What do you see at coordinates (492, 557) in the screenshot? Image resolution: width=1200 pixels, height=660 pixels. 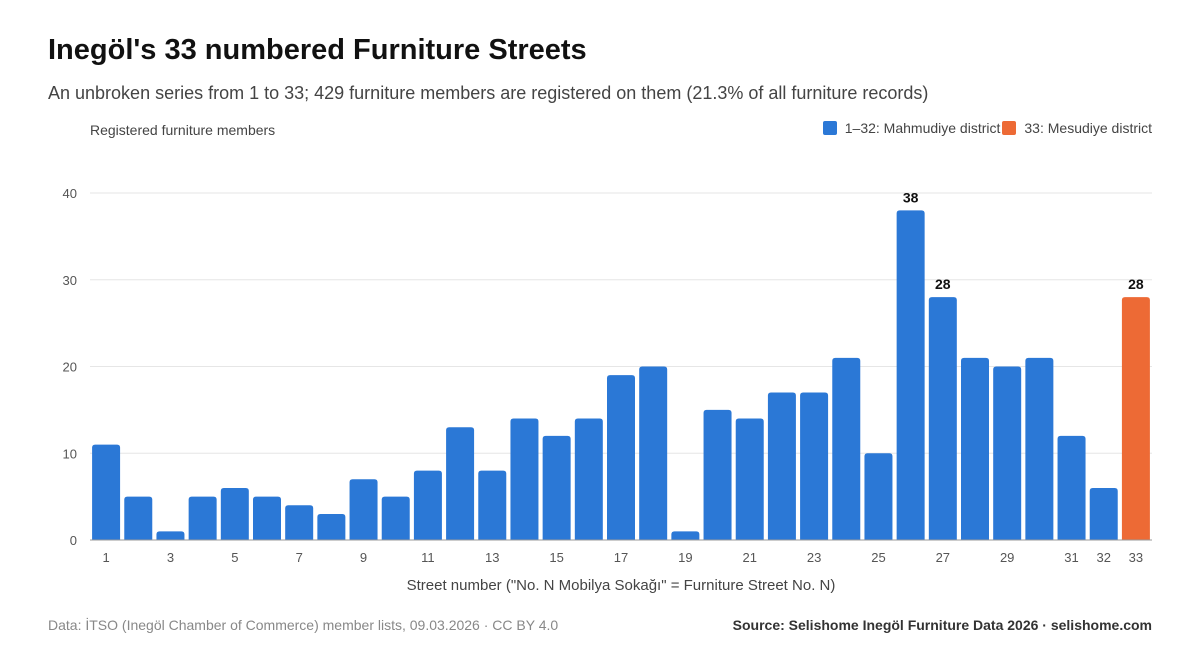 I see `x-tick-label: 13` at bounding box center [492, 557].